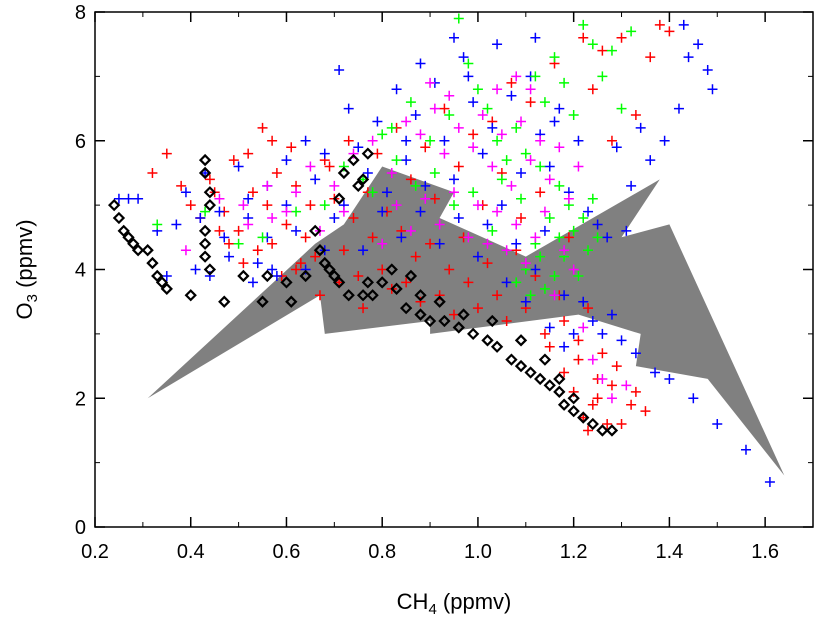 The width and height of the screenshot is (828, 618). Describe the element at coordinates (474, 601) in the screenshot. I see `x-axis-title-rest: (ppmv)` at that location.